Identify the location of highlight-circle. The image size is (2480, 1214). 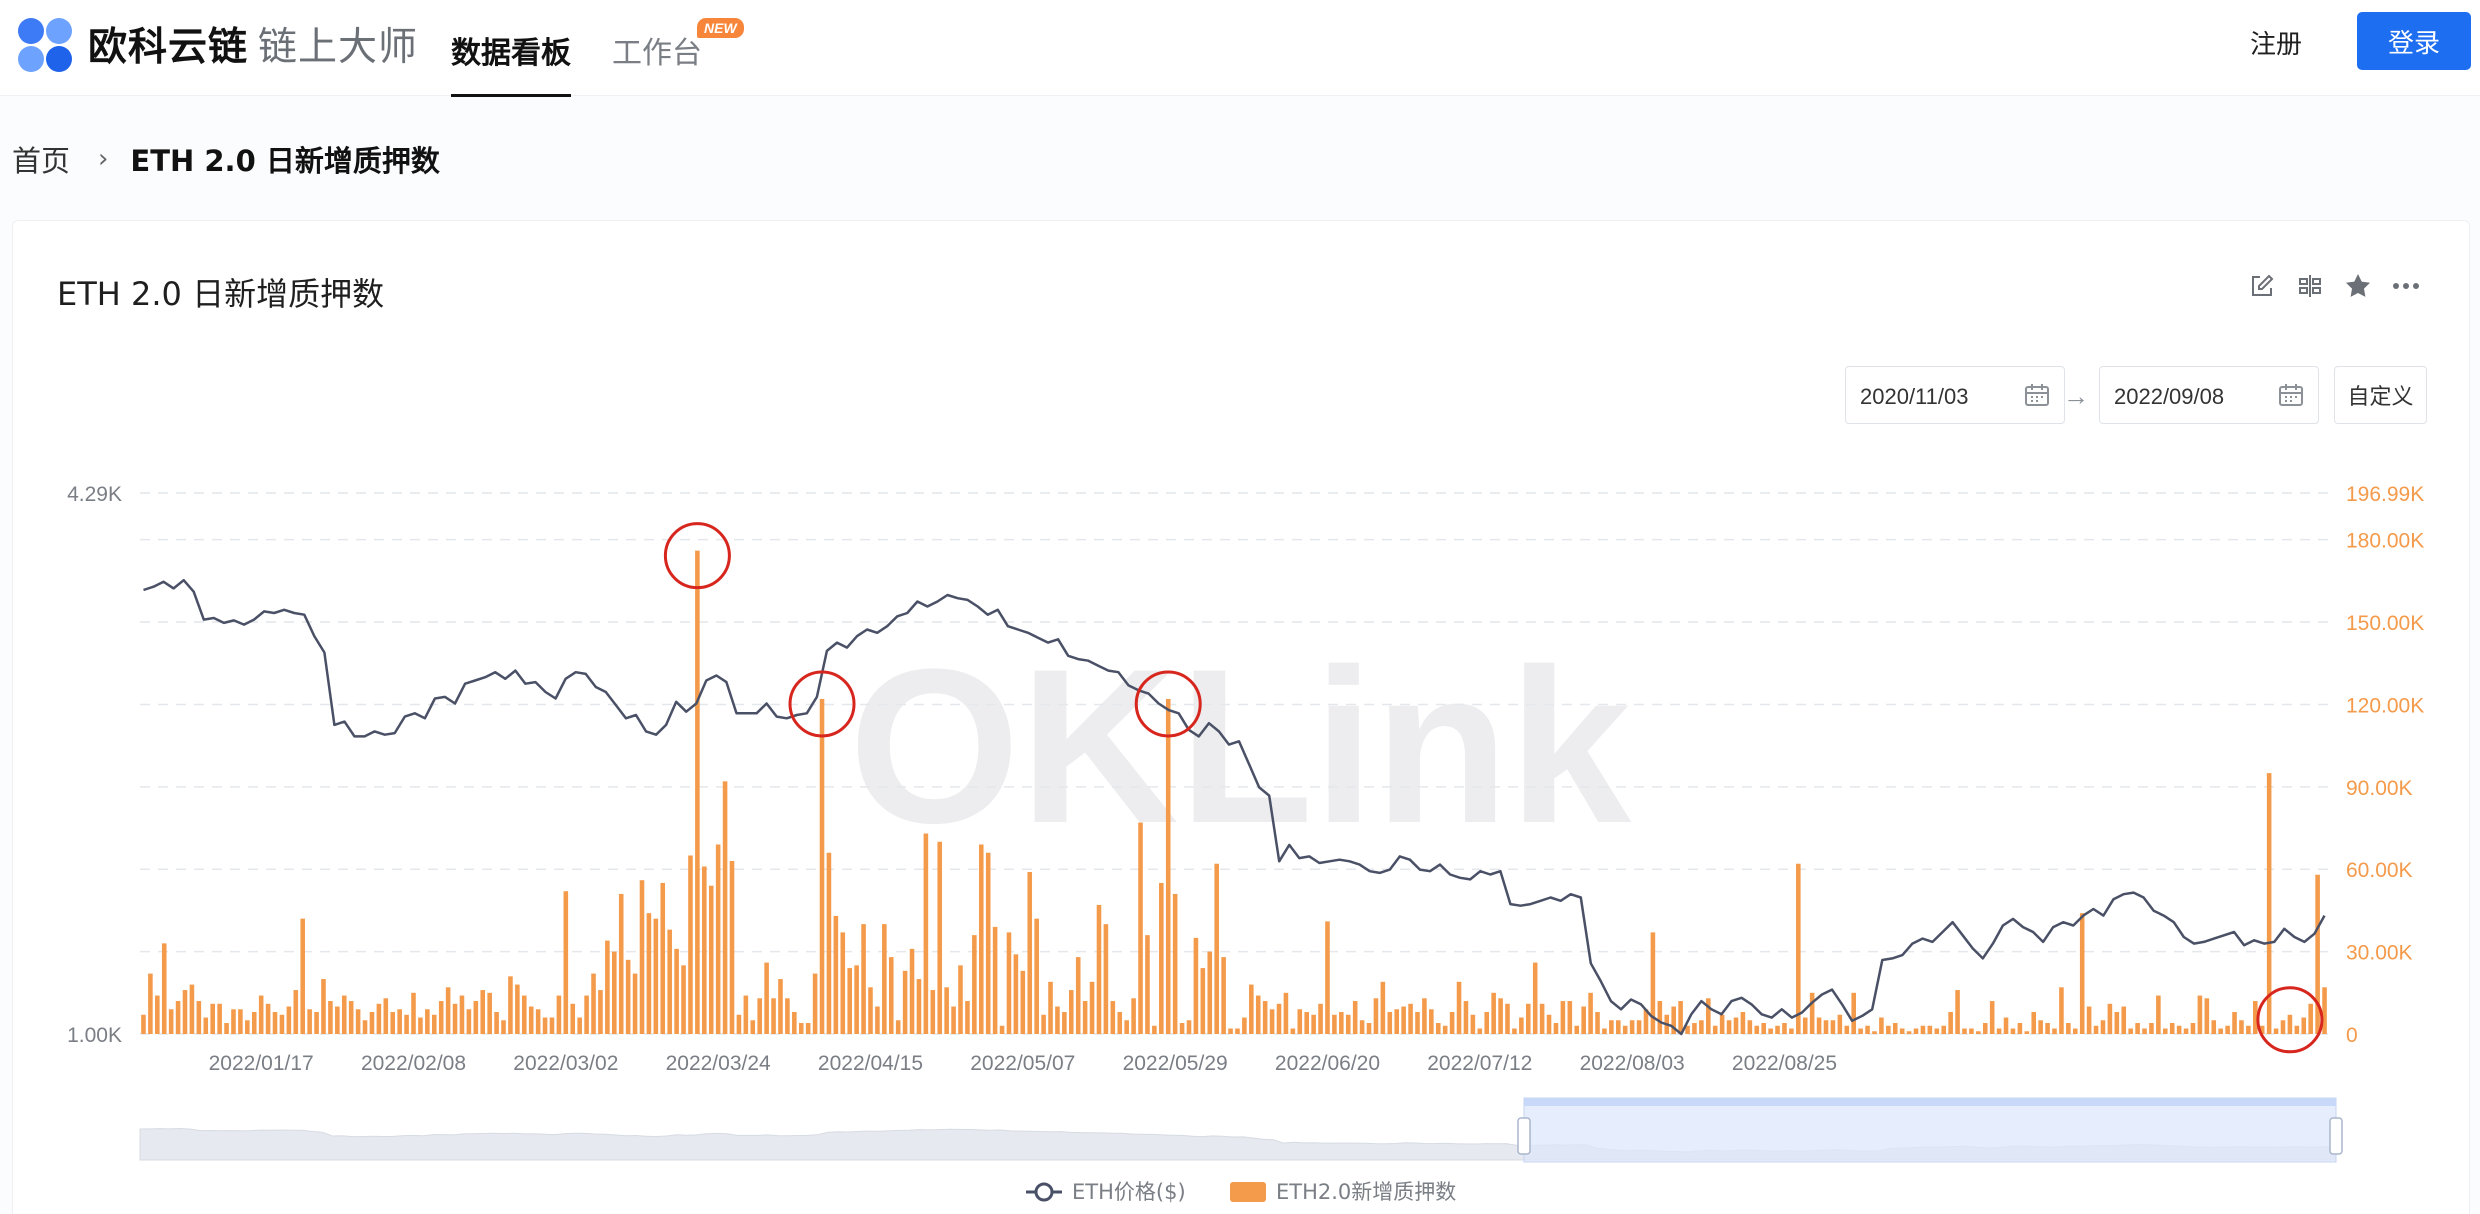
(1168, 704).